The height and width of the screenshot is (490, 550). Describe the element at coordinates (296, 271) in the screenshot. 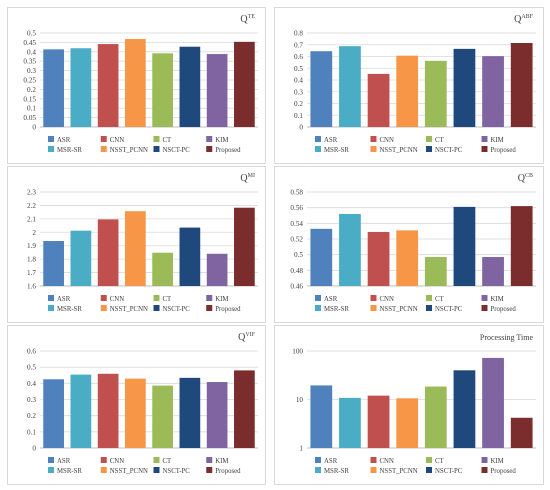

I see `y-tick-label: 0.48` at that location.